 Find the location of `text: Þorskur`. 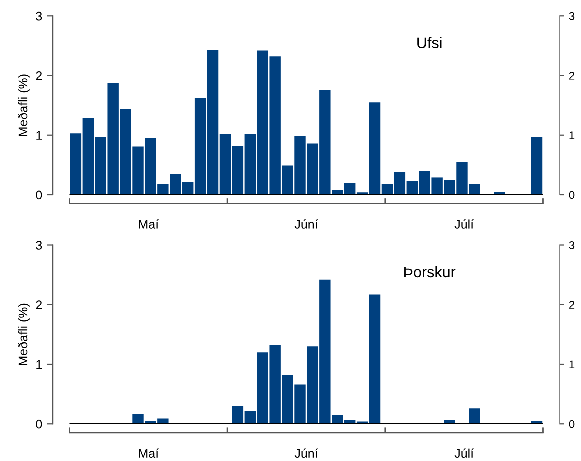

text: Þorskur is located at coordinates (430, 272).